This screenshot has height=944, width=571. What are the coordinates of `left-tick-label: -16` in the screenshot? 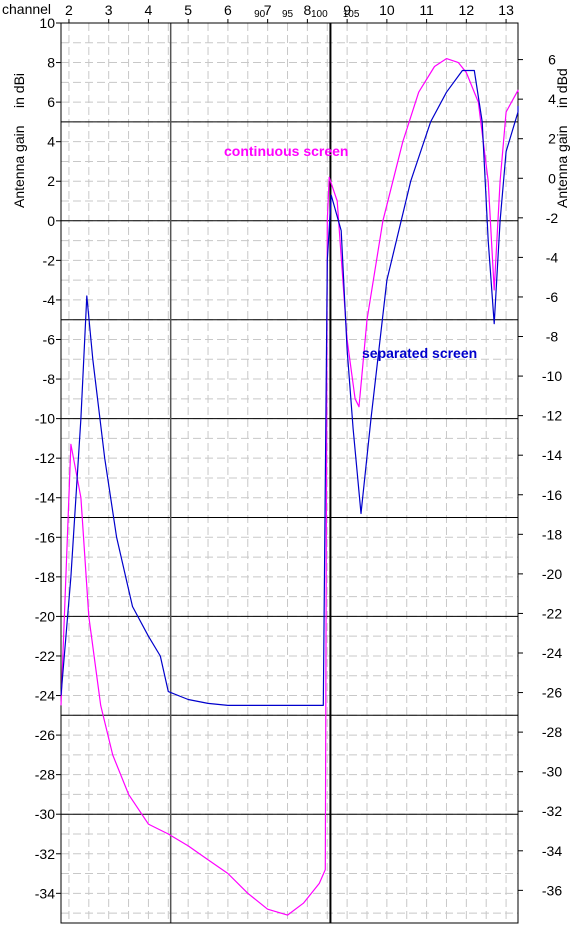 It's located at (45, 537).